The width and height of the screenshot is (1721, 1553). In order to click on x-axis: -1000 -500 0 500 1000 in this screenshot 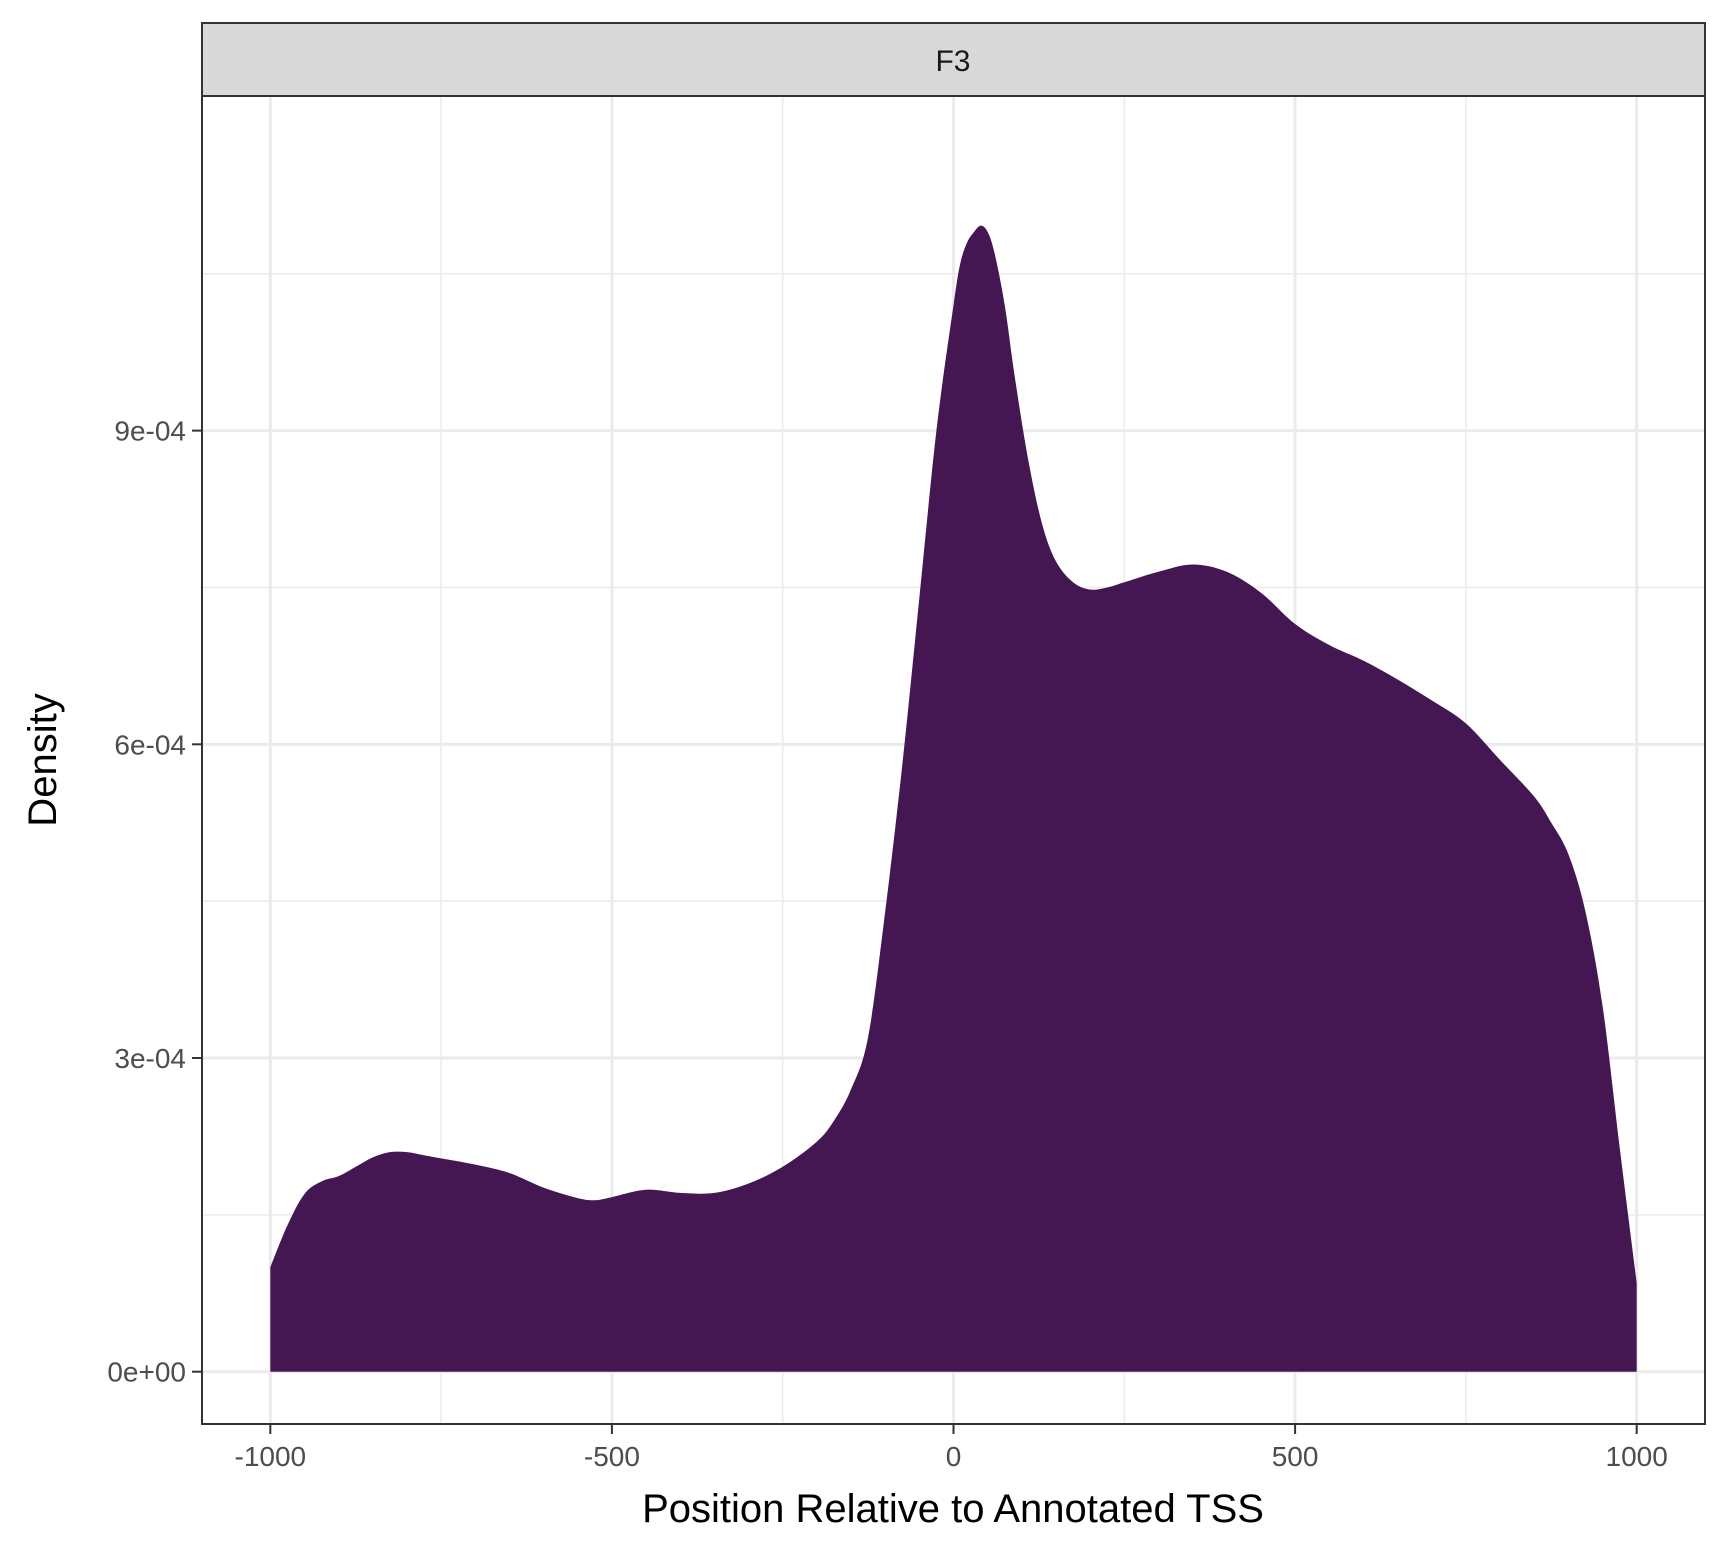, I will do `click(951, 1448)`.